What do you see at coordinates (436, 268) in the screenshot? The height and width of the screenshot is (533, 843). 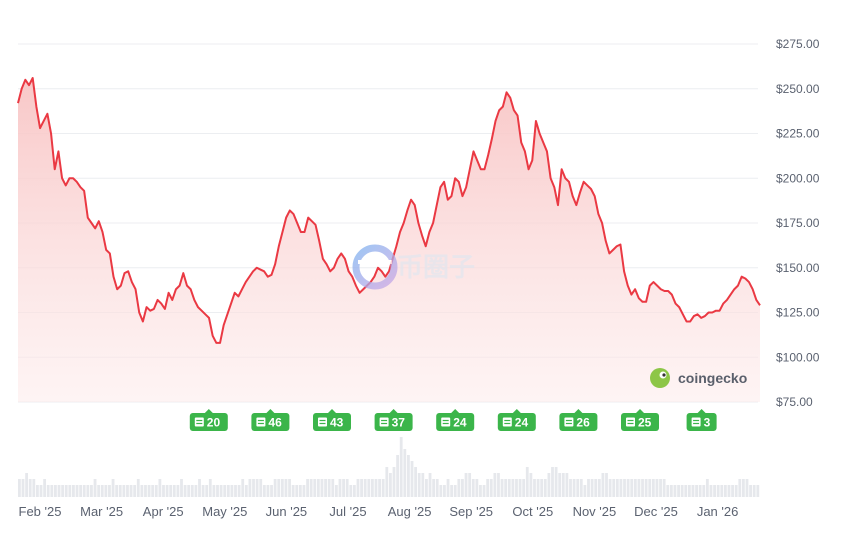 I see `watermark-text: 币圈子` at bounding box center [436, 268].